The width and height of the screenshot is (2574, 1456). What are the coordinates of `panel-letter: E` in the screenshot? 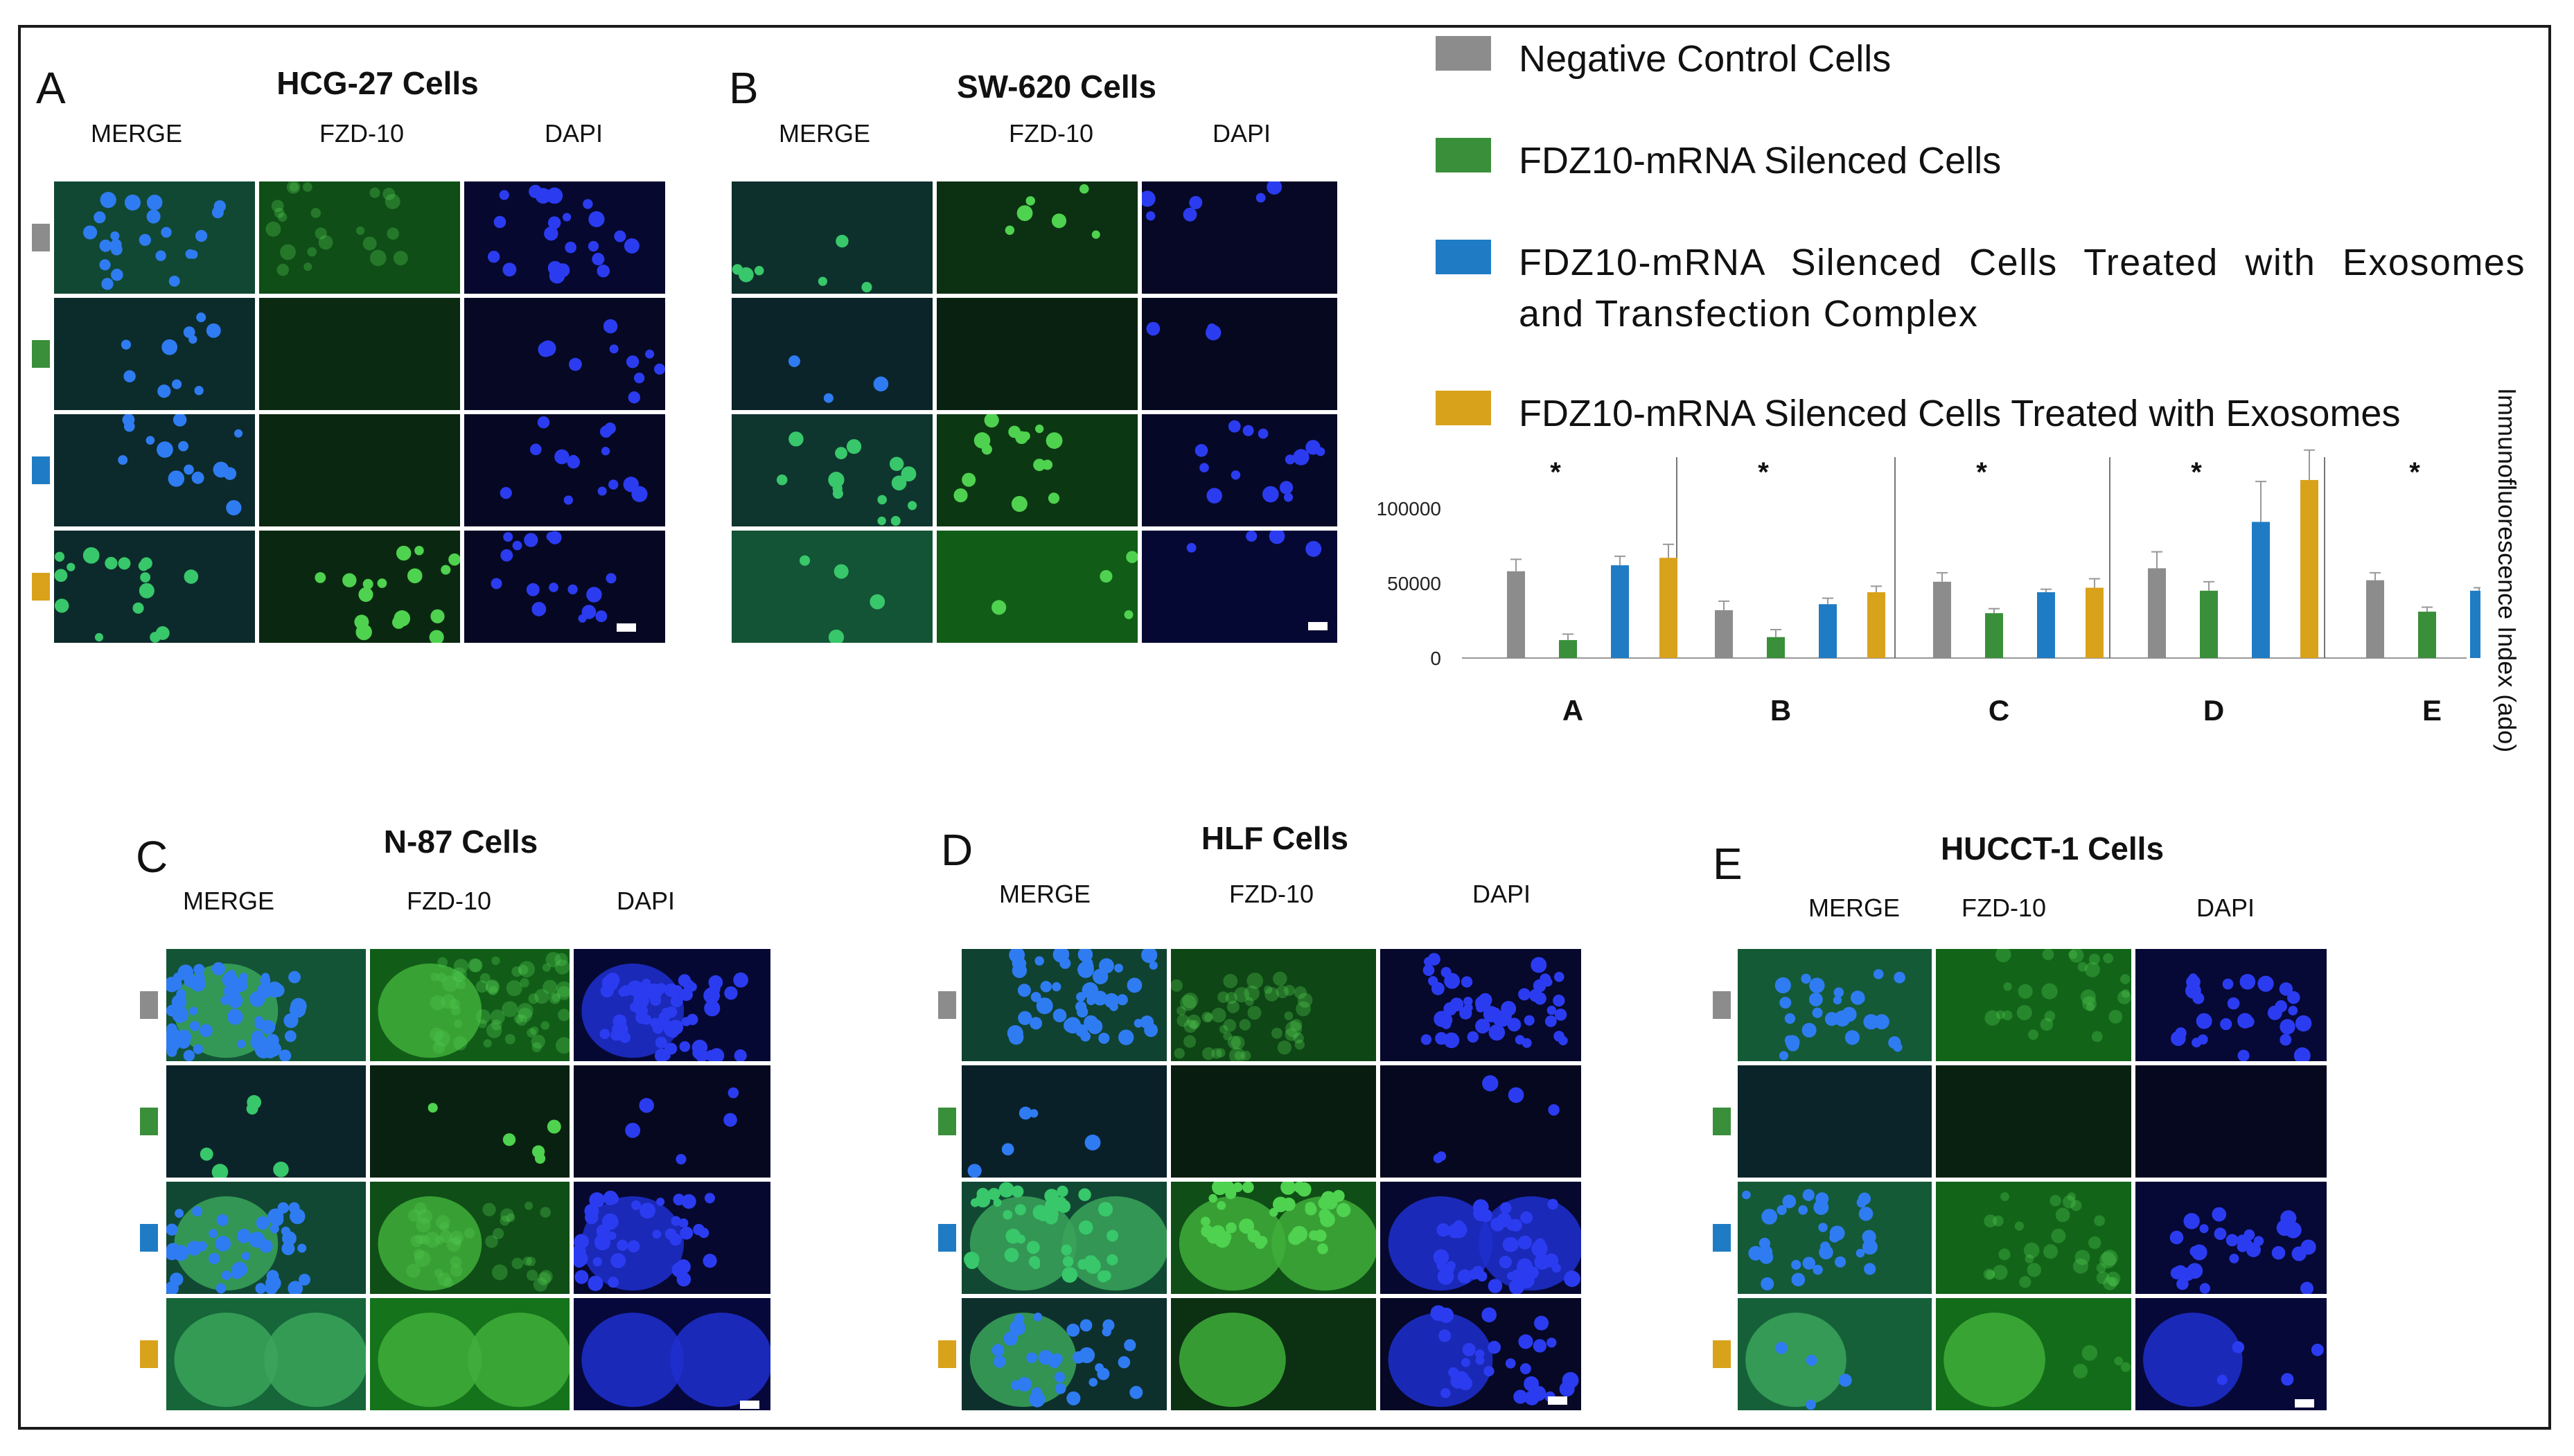 It's located at (1728, 864).